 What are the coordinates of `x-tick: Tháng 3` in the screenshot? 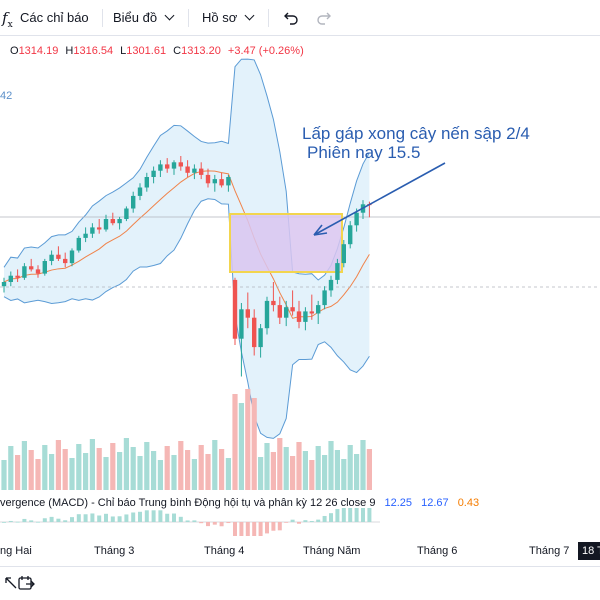 It's located at (114, 551).